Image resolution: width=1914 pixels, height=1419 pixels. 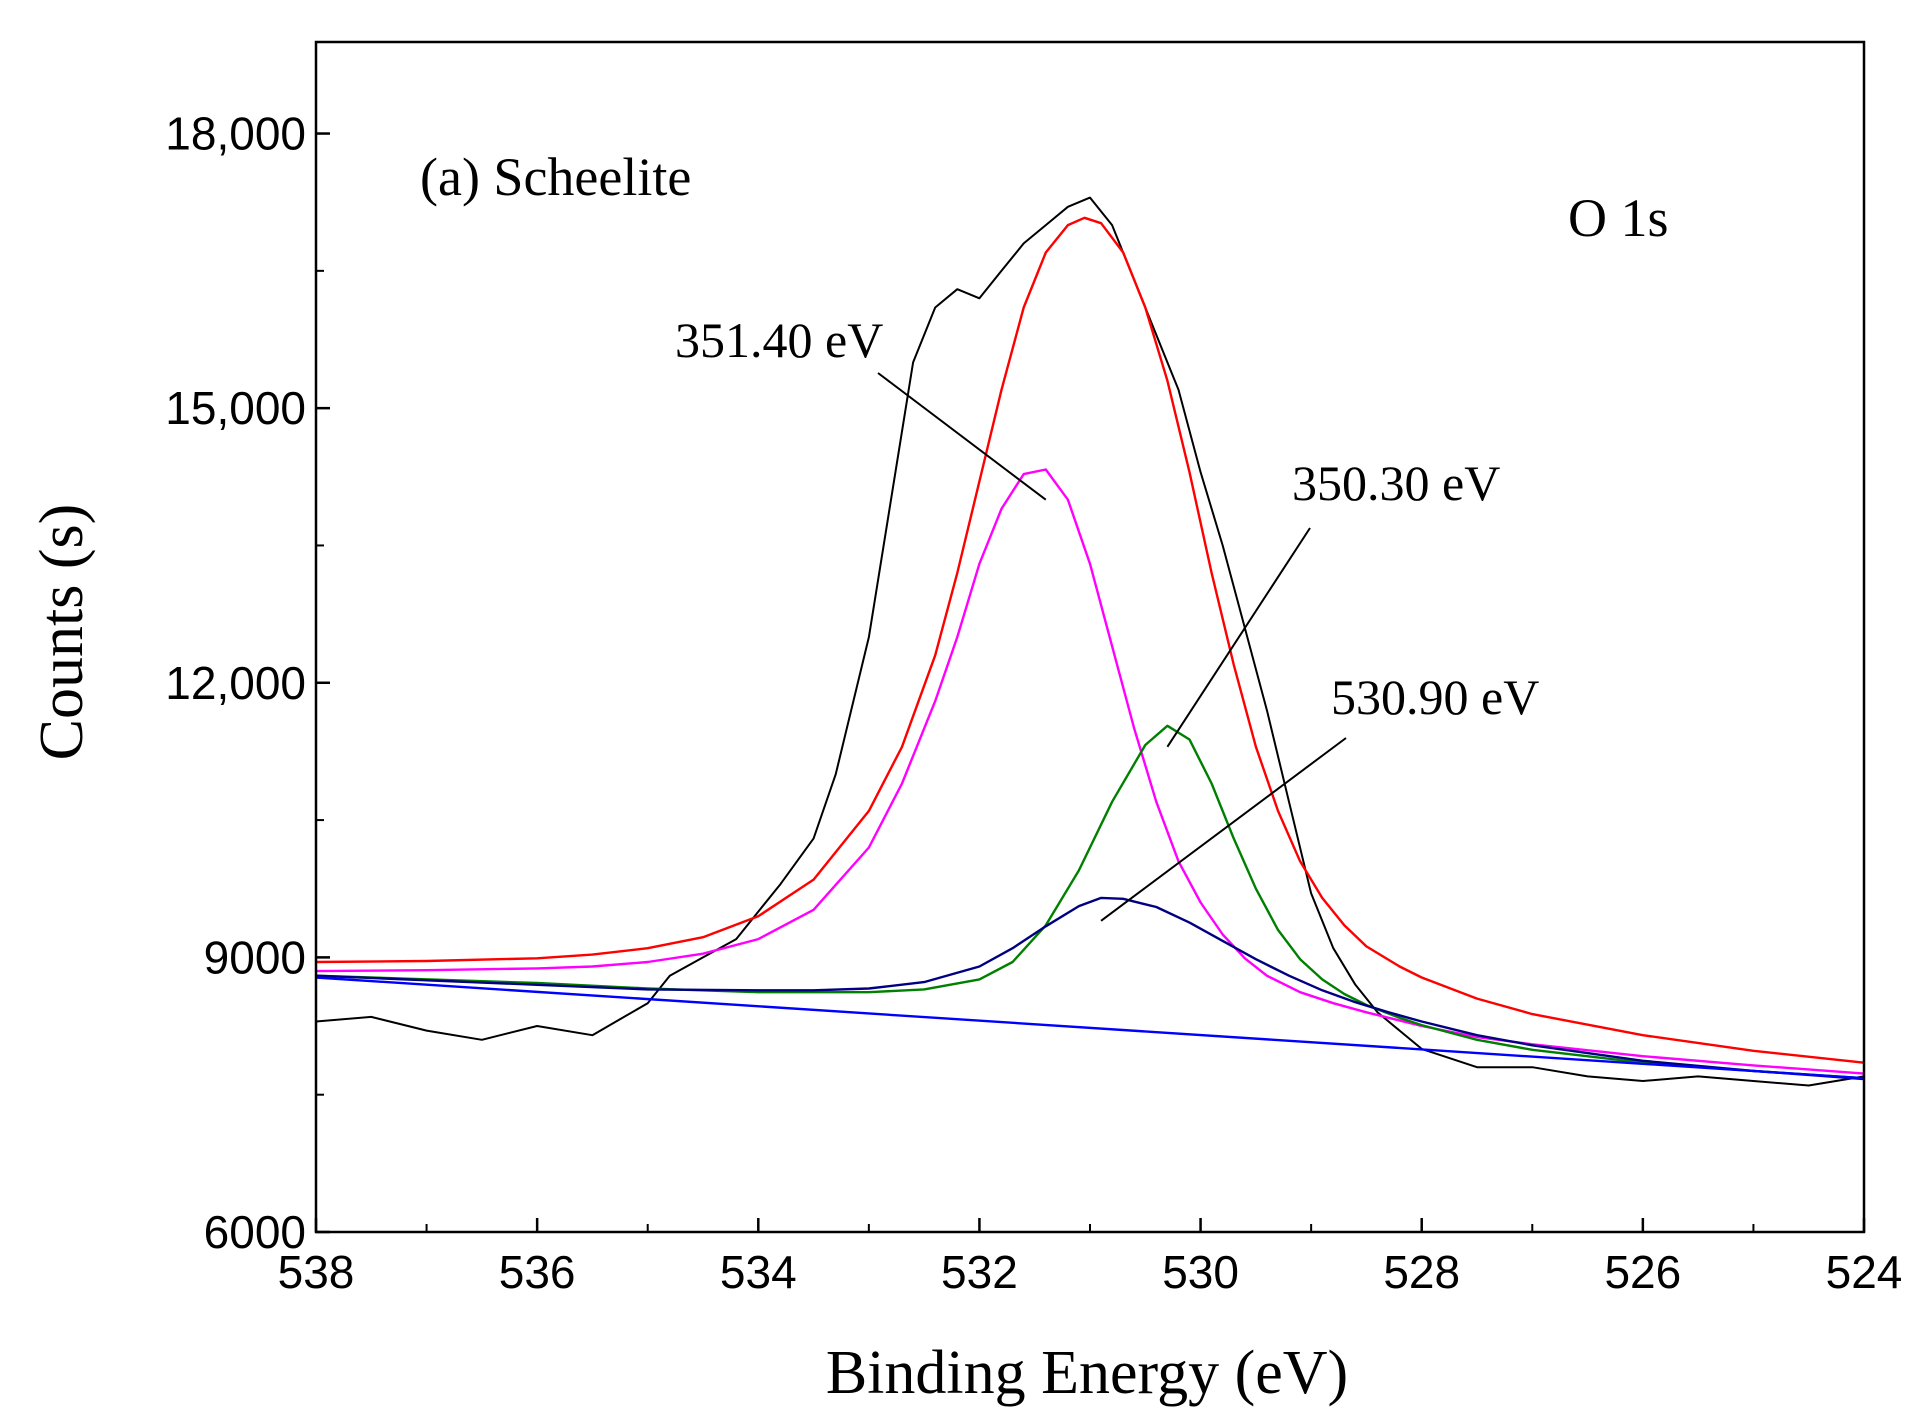 I want to click on x-tick-label: 538, so click(x=316, y=1272).